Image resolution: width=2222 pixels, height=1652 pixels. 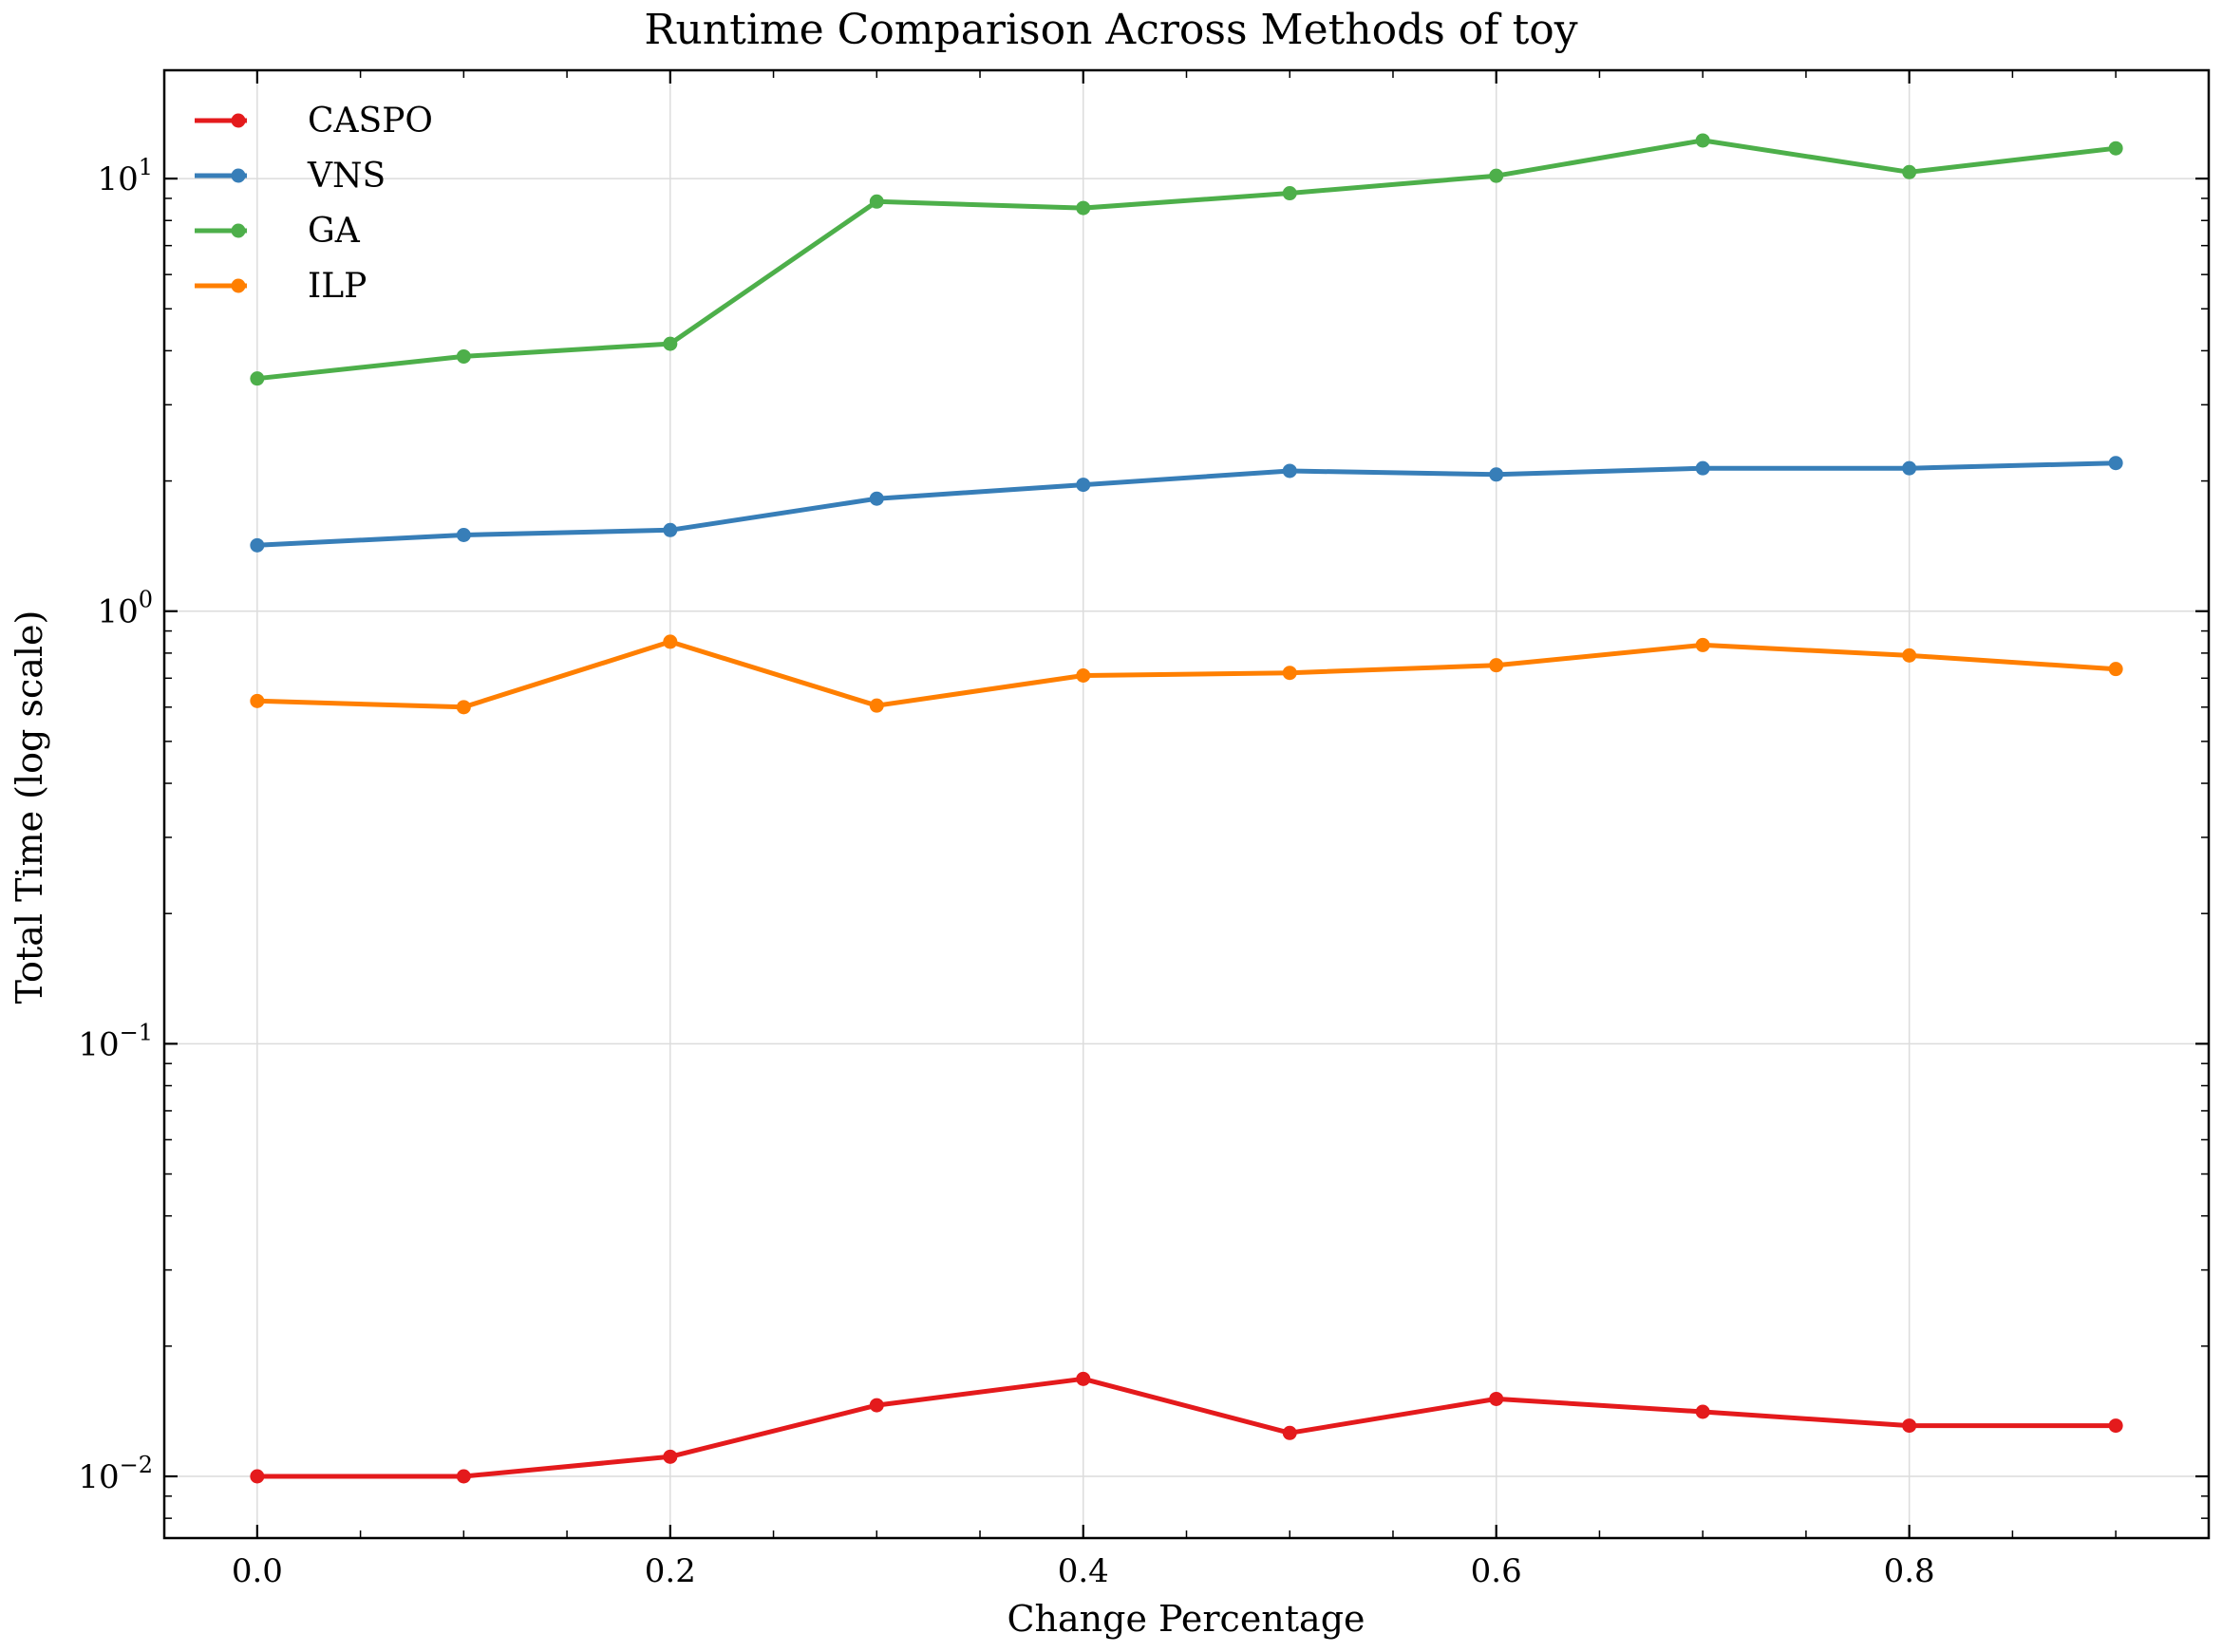 I want to click on x-tick-label: 0.0, so click(x=257, y=1571).